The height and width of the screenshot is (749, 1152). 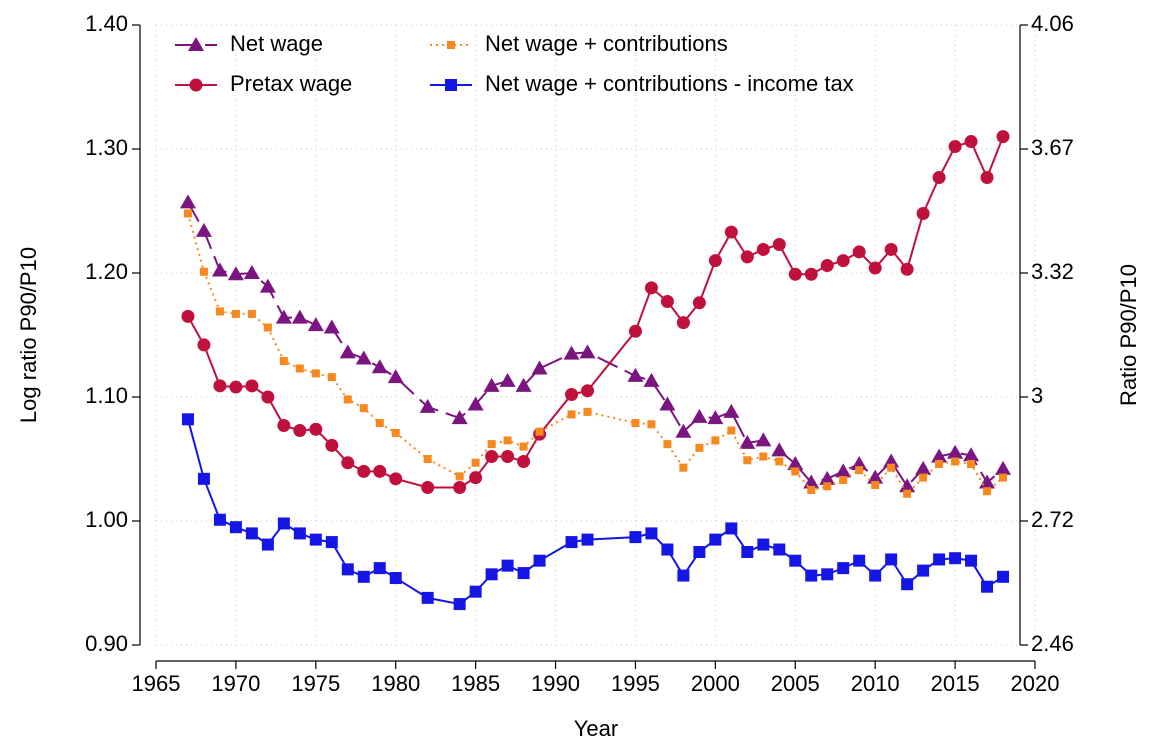 What do you see at coordinates (106, 643) in the screenshot?
I see `y-tick-label: 0.90` at bounding box center [106, 643].